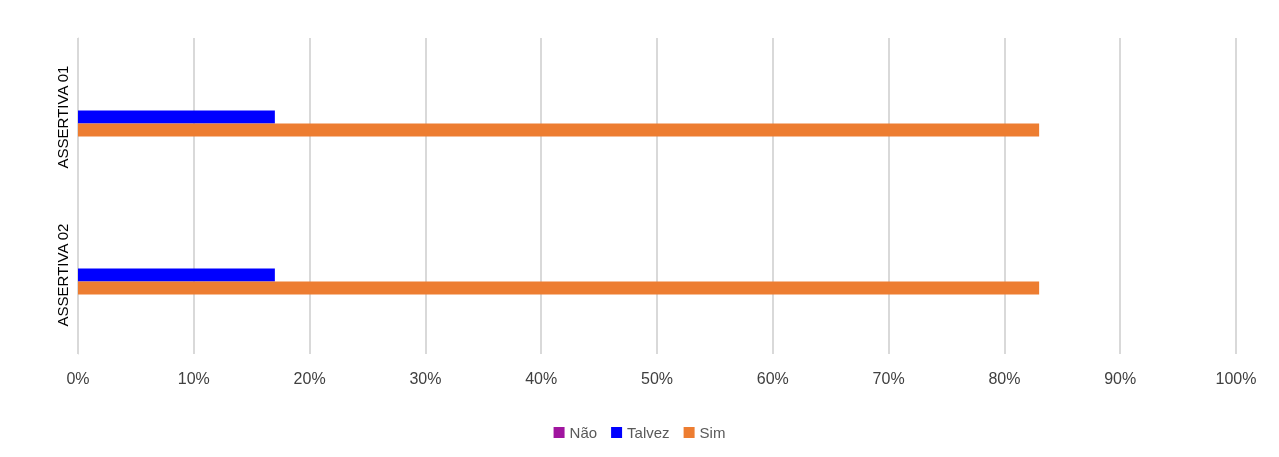  Describe the element at coordinates (193, 378) in the screenshot. I see `x-tick-label: 10%` at that location.